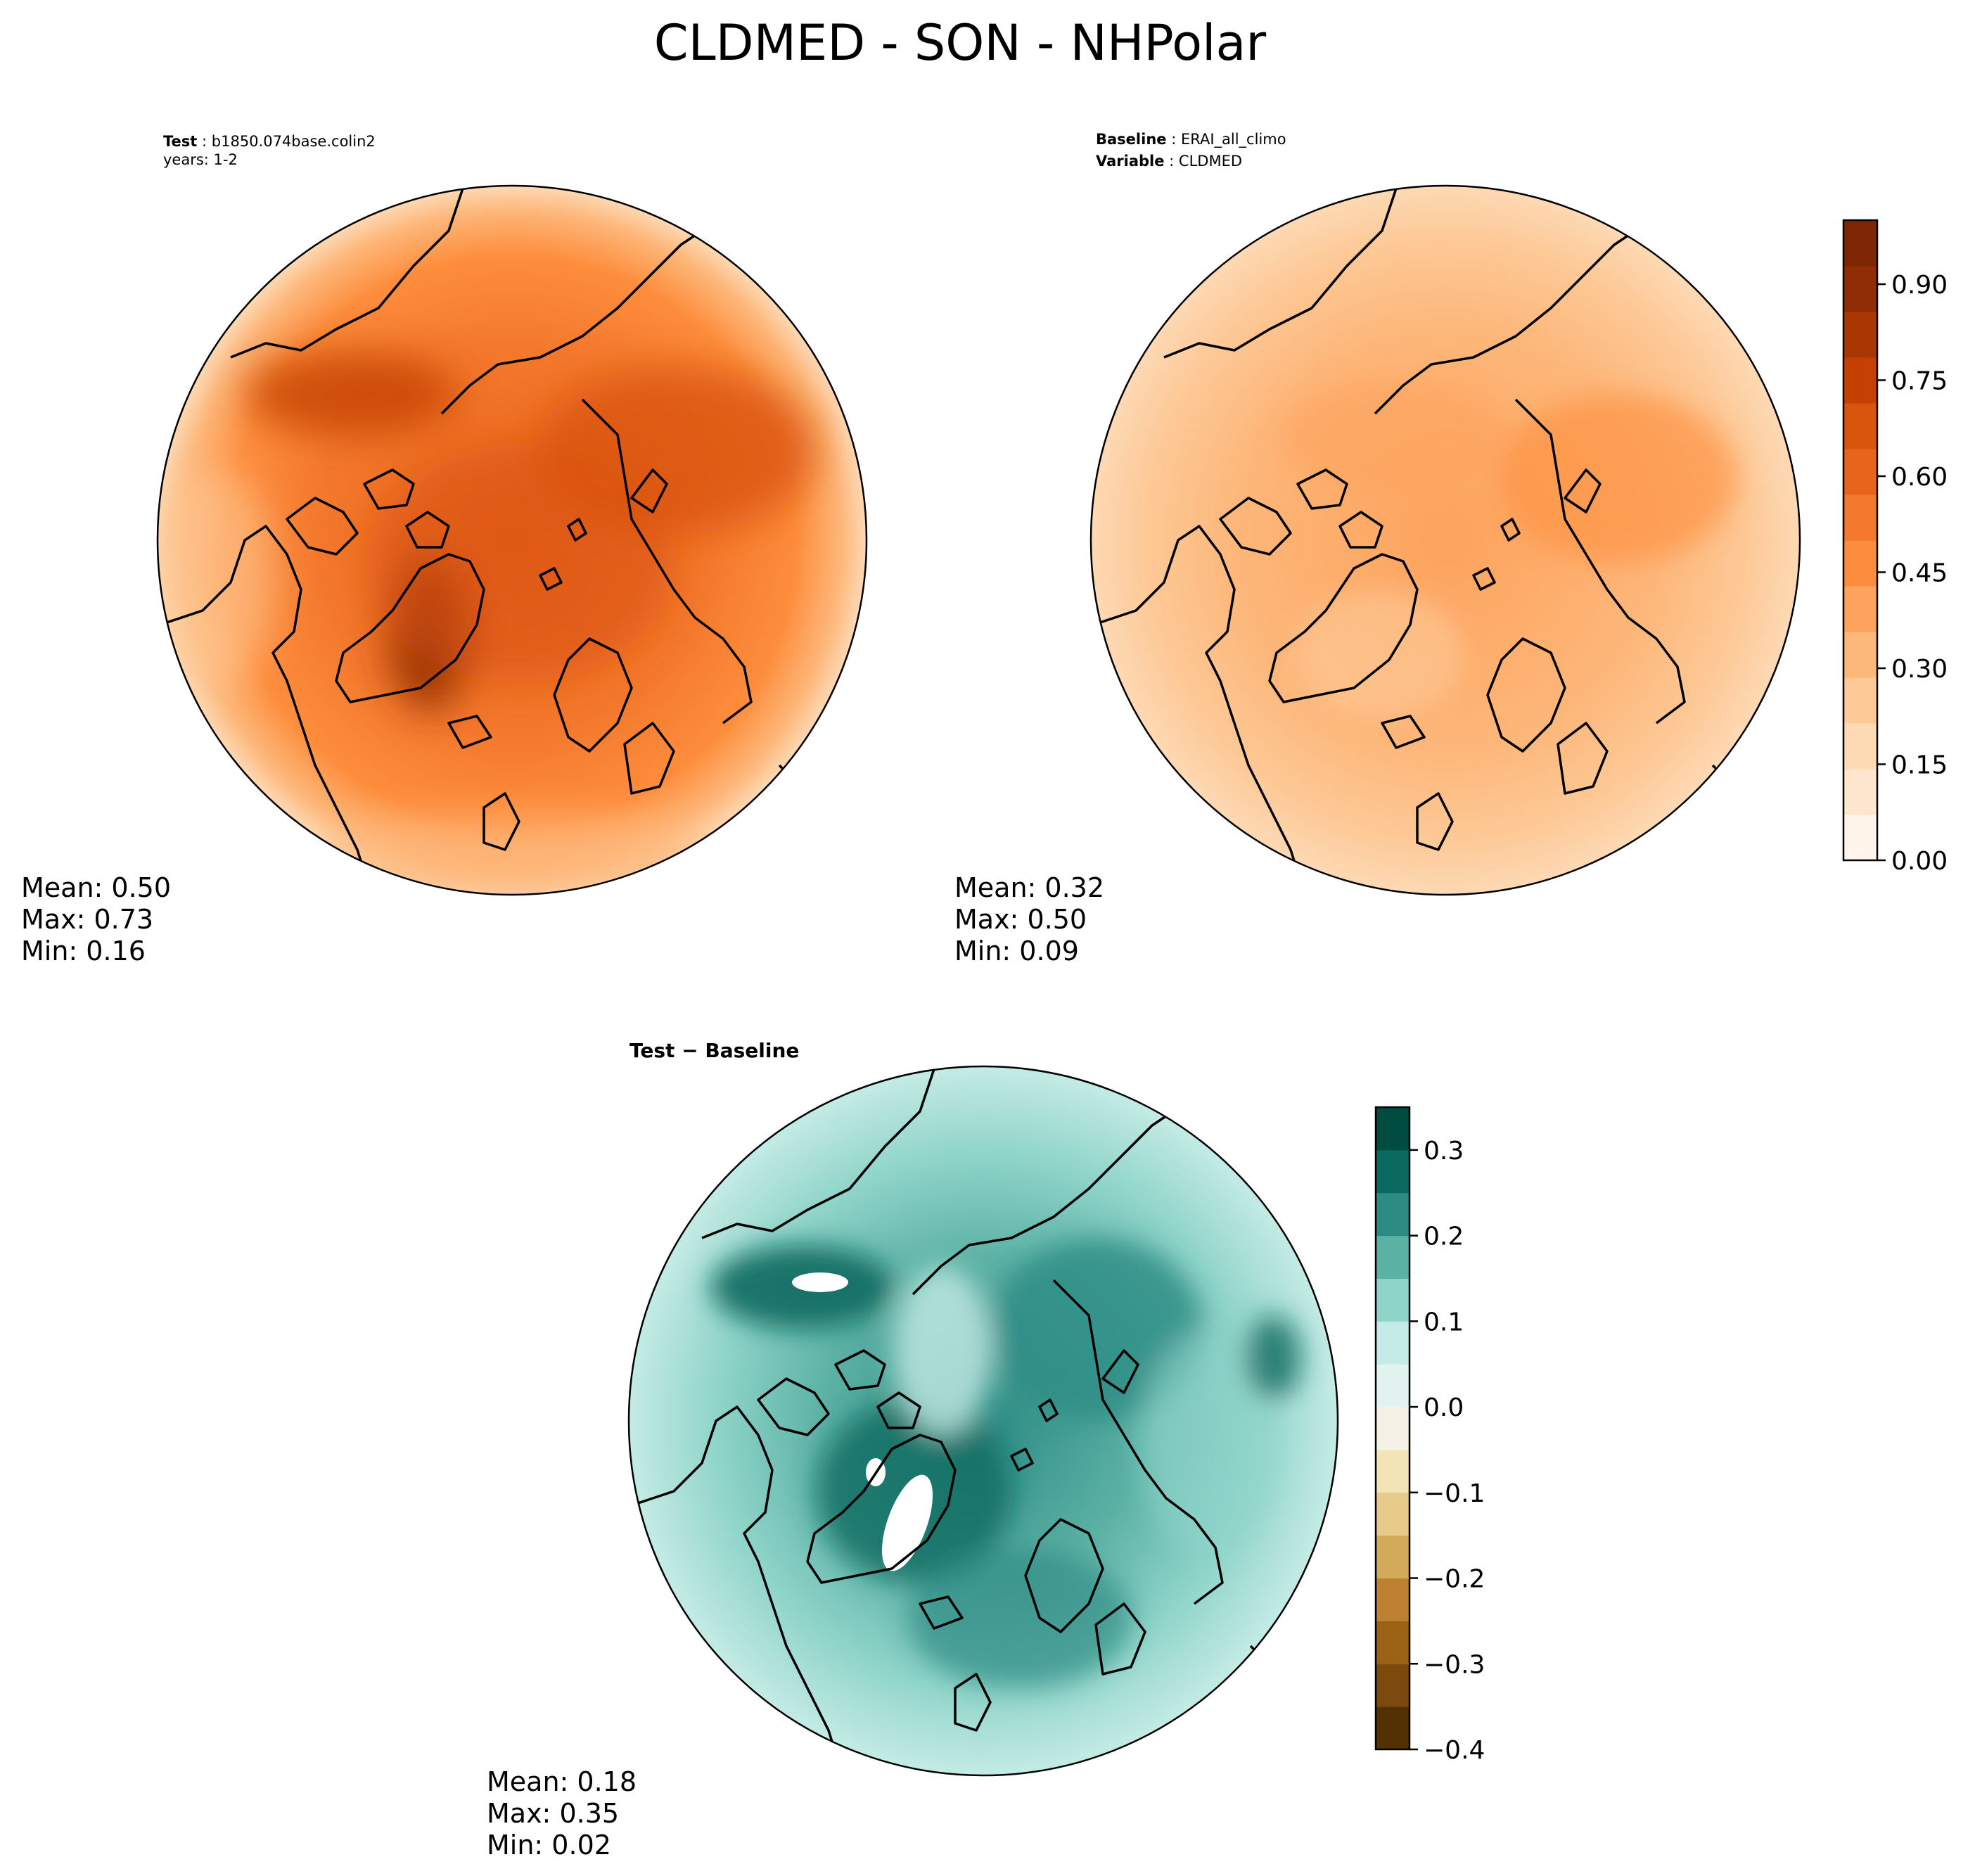 The width and height of the screenshot is (1975, 1876). Describe the element at coordinates (96, 888) in the screenshot. I see `test-mean: Mean: 0.50` at that location.